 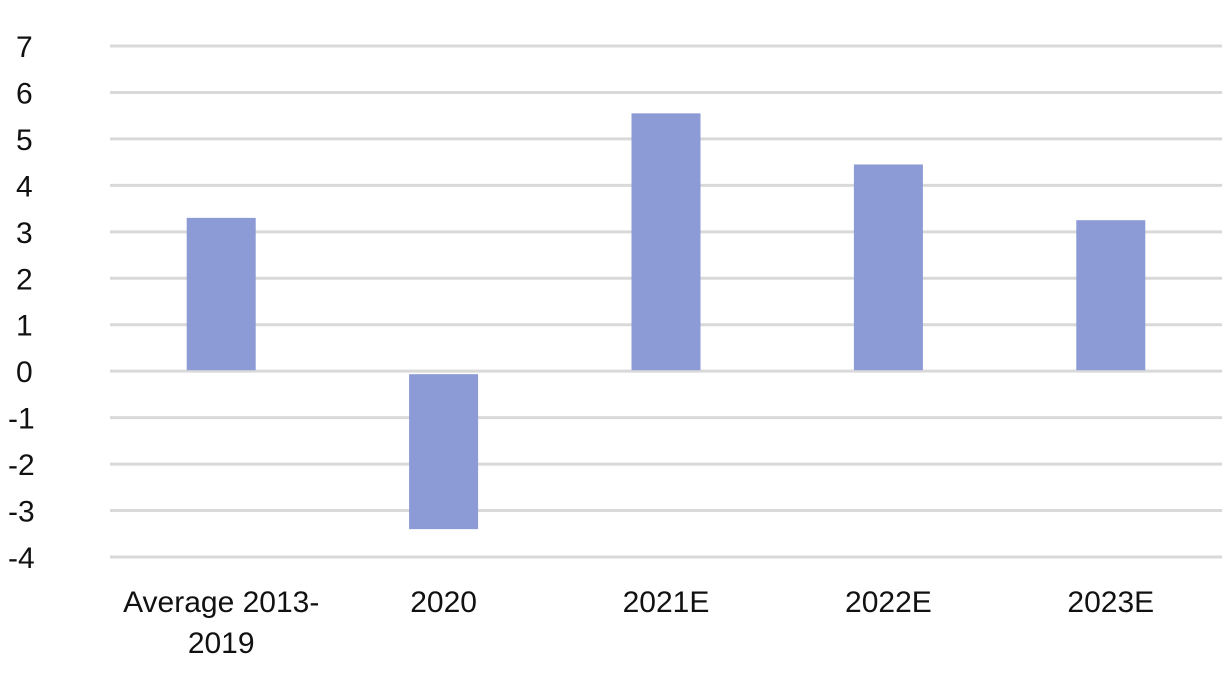 I want to click on y-tick-label: 6, so click(x=24, y=93).